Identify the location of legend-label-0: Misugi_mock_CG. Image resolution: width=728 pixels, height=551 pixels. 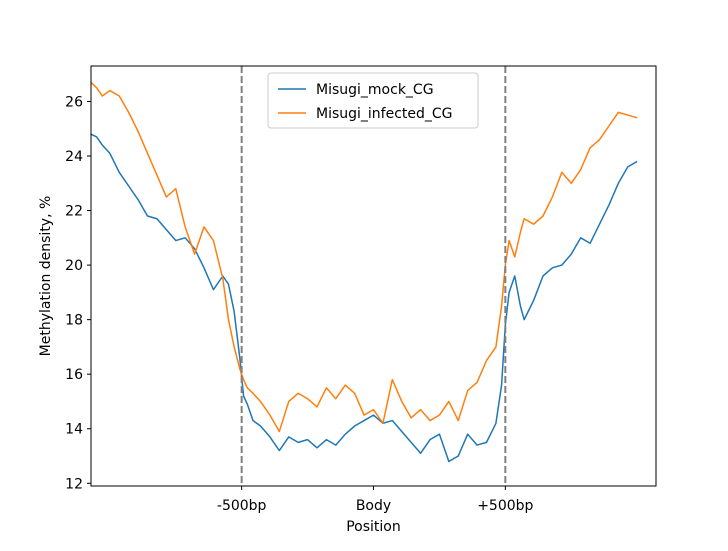
(375, 90).